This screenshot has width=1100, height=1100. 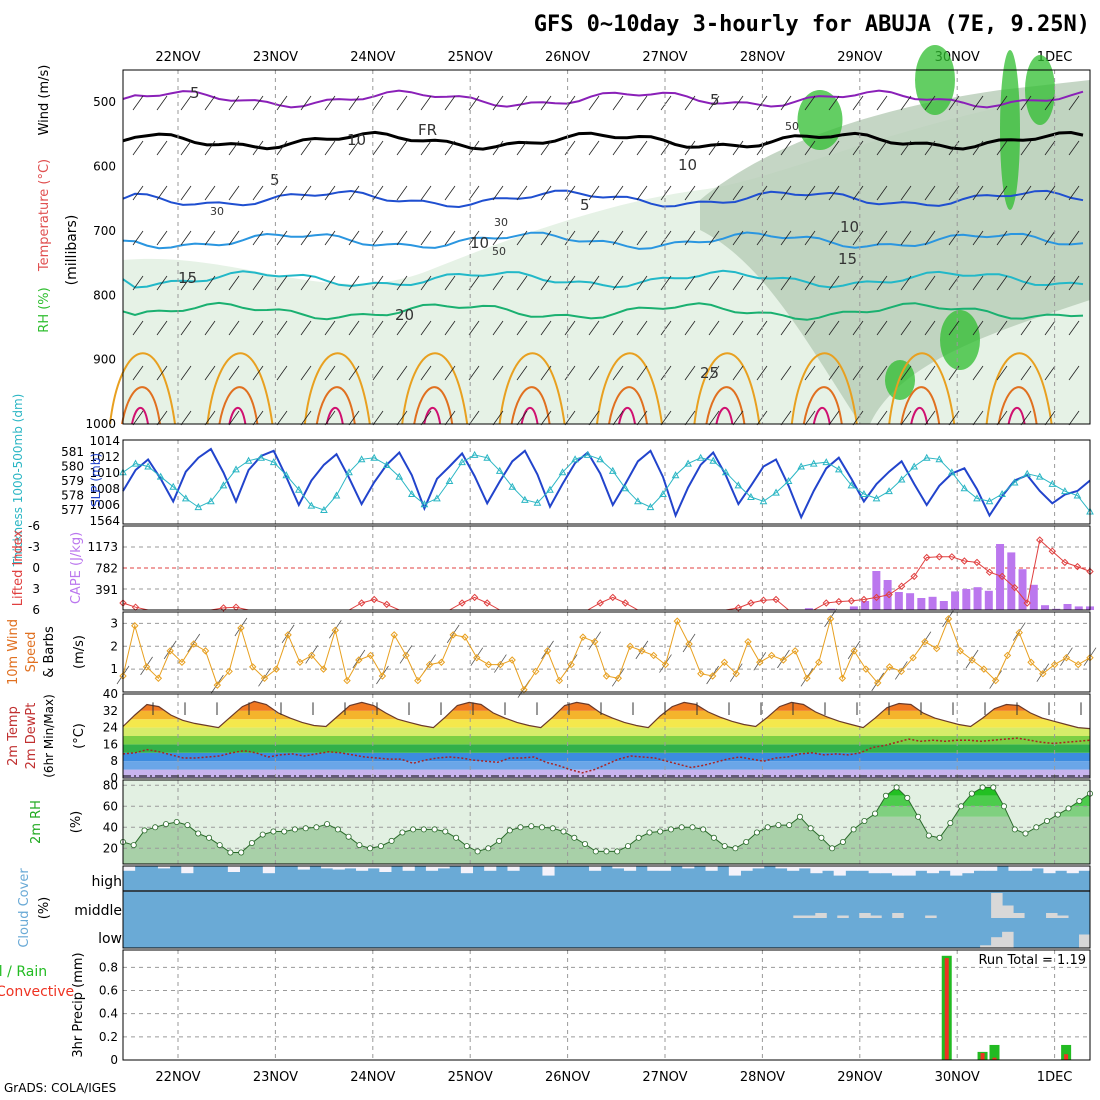 I want to click on middle-cloud-cell, so click(x=1008, y=911).